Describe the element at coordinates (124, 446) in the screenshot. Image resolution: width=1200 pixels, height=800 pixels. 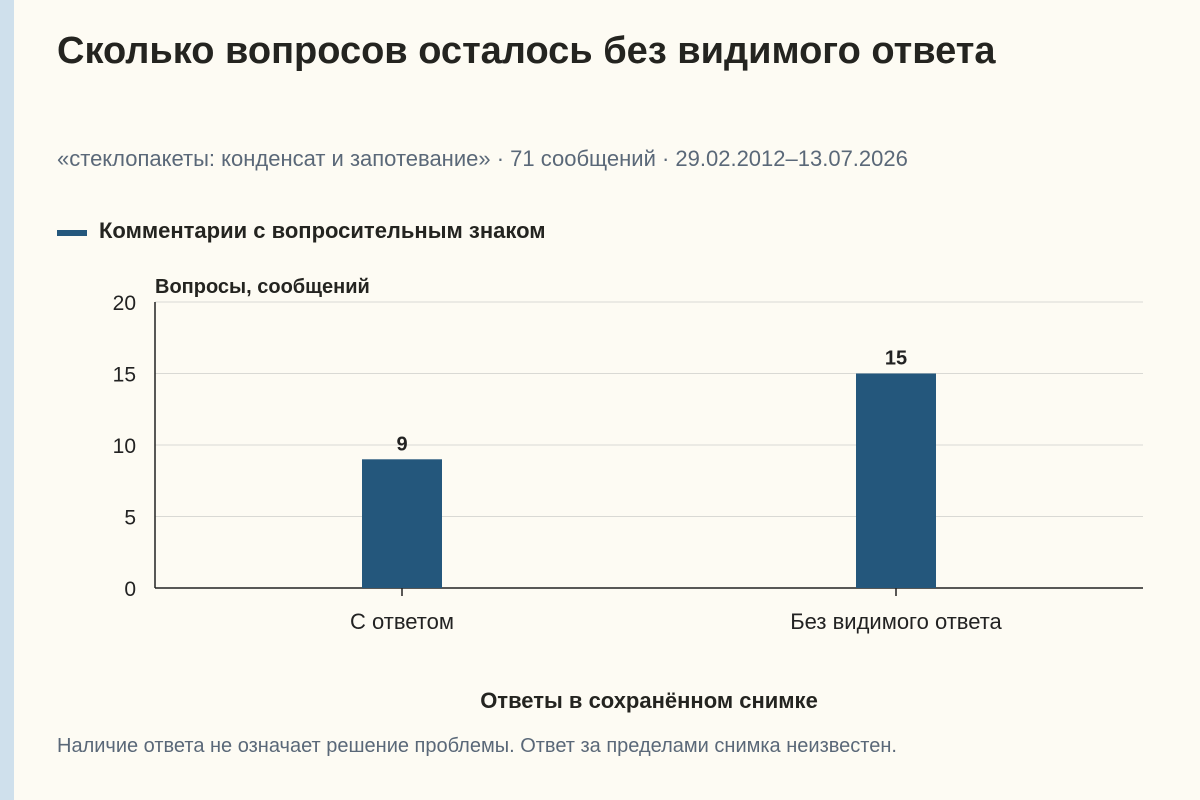
I see `y-tick-label: 10` at that location.